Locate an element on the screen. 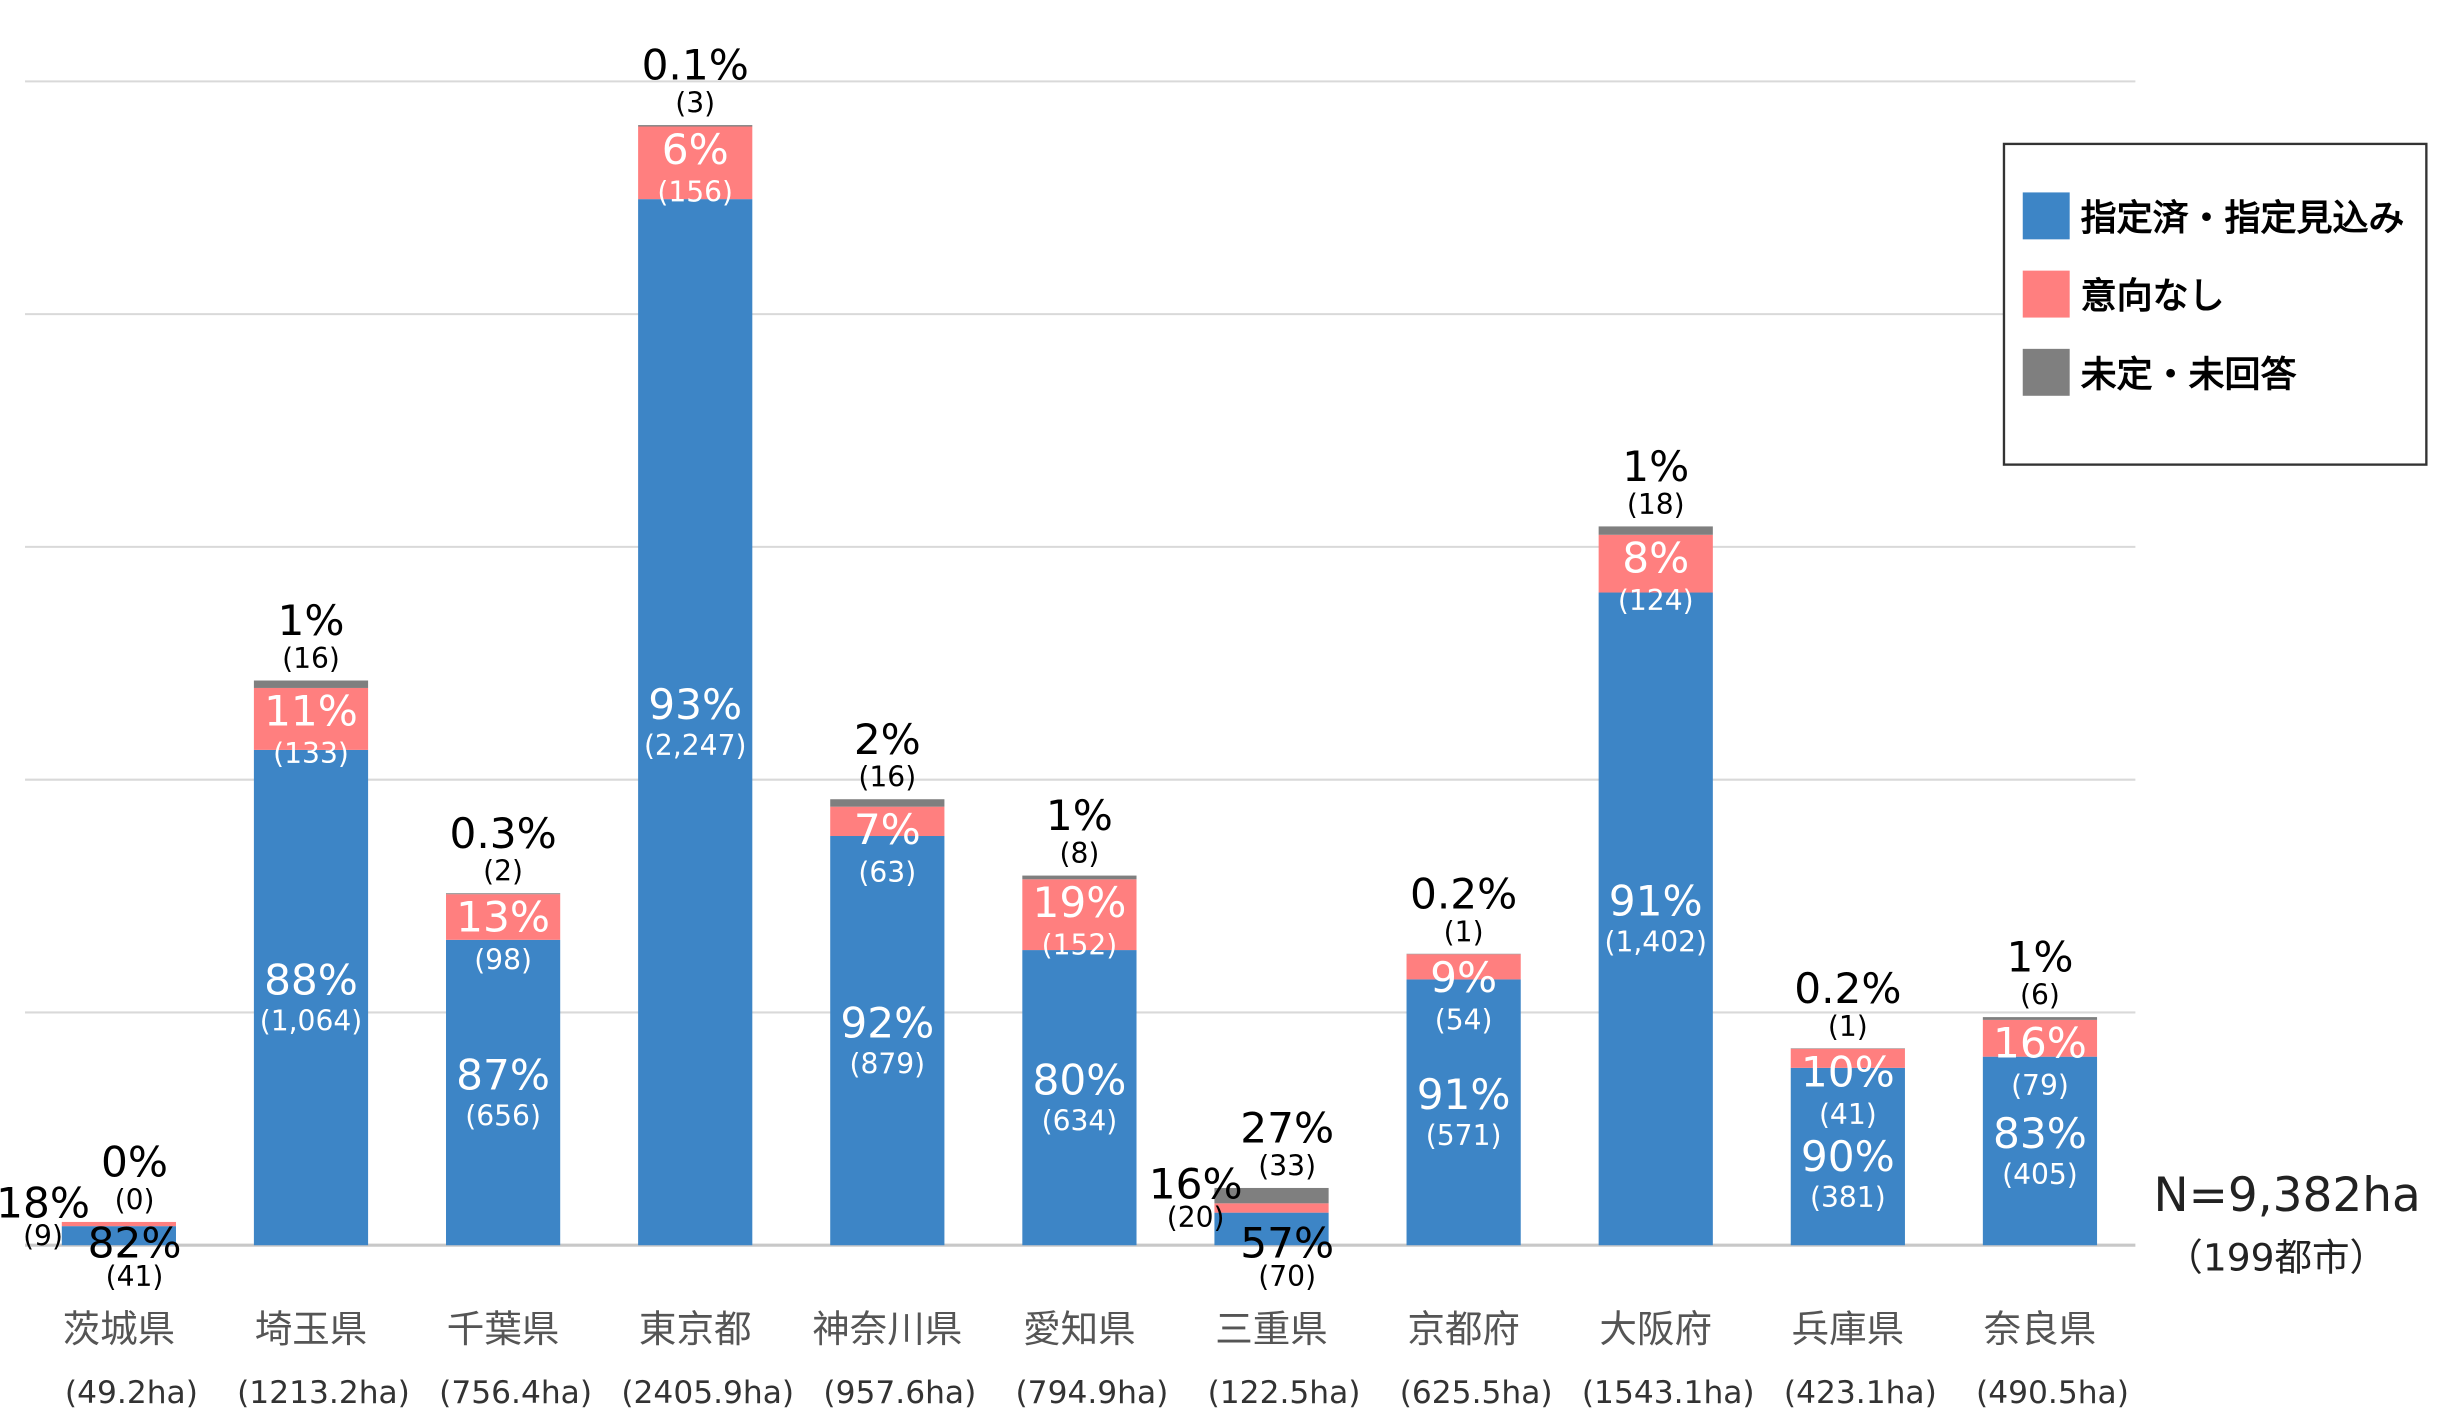  x-tick-area-label: (122.5ha) is located at coordinates (1284, 1393).